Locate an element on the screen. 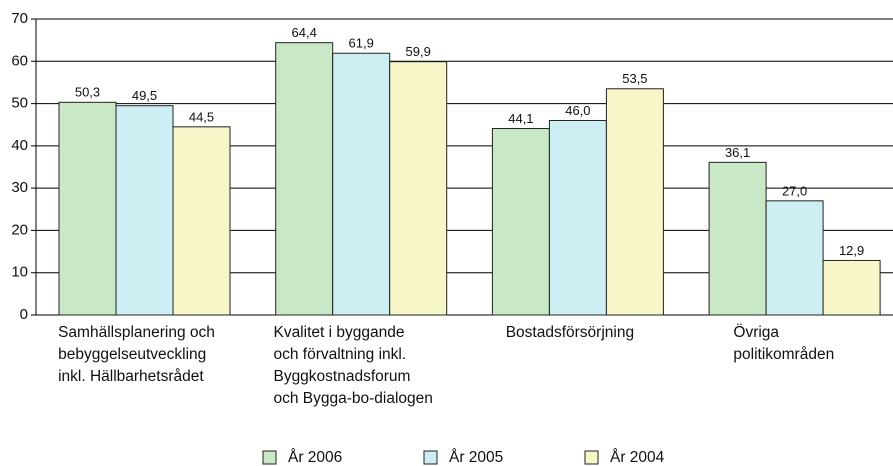 The image size is (893, 466). y-tick-label: 20 is located at coordinates (19, 229).